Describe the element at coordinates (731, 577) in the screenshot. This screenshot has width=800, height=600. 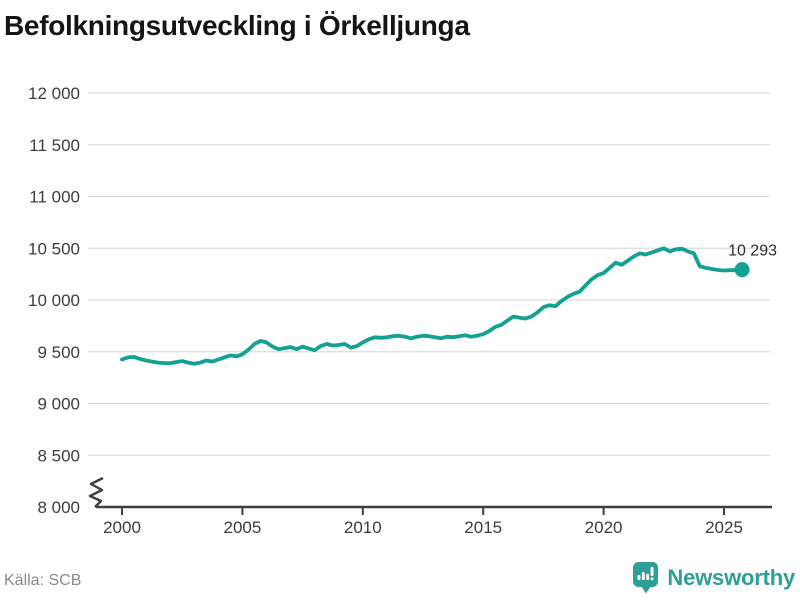
I see `brand-name: Newsworthy` at that location.